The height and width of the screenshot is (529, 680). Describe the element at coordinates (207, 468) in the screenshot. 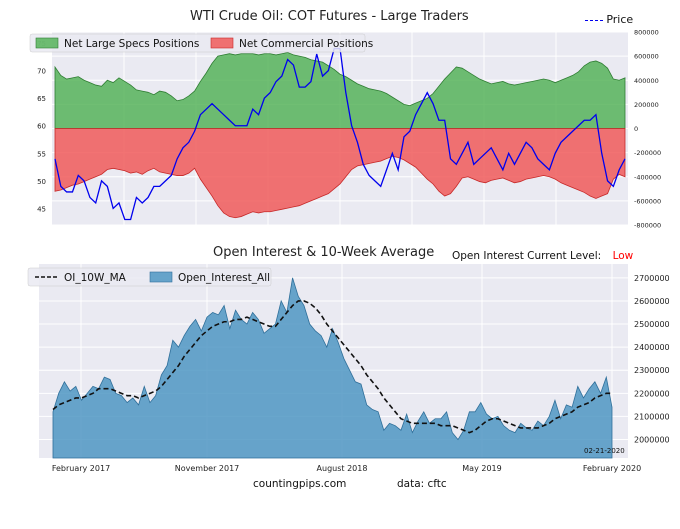

I see `x-tick-label: November 2017` at that location.